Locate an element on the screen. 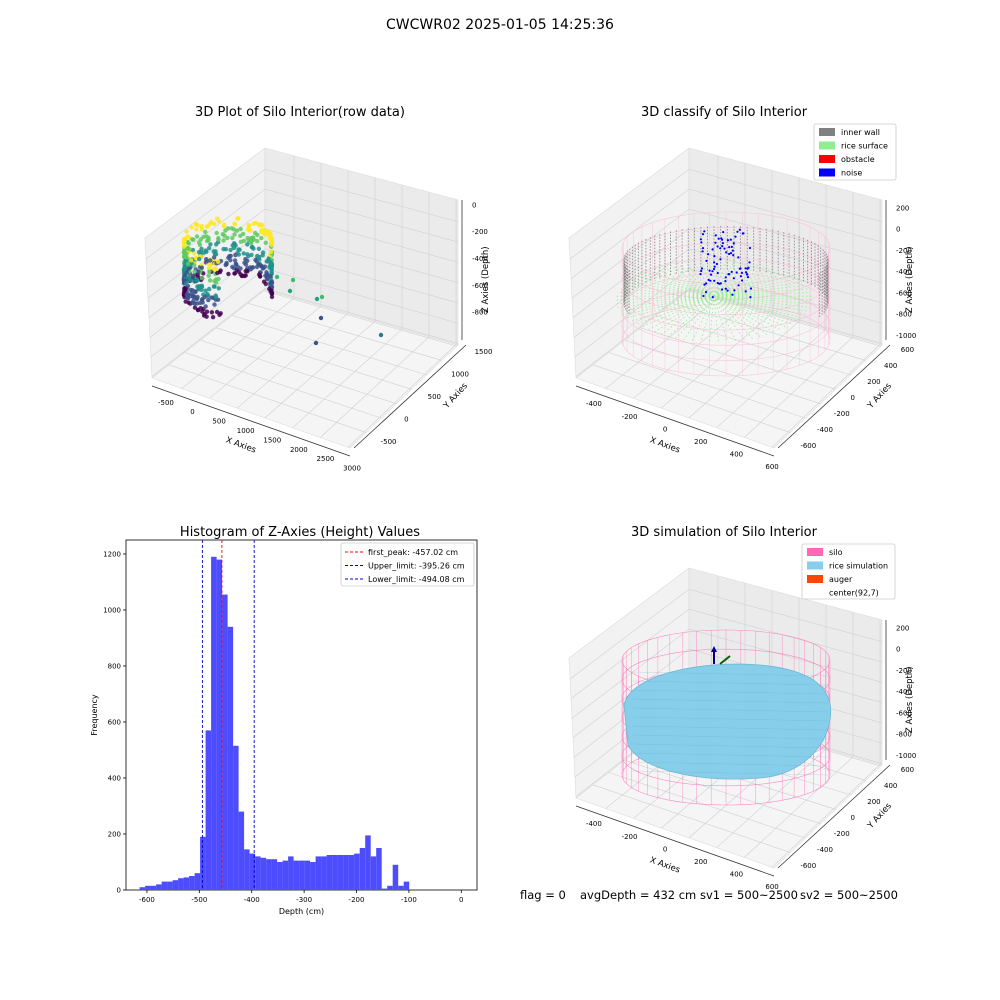 The image size is (1000, 1000). y-tick-label: 400 is located at coordinates (114, 779).